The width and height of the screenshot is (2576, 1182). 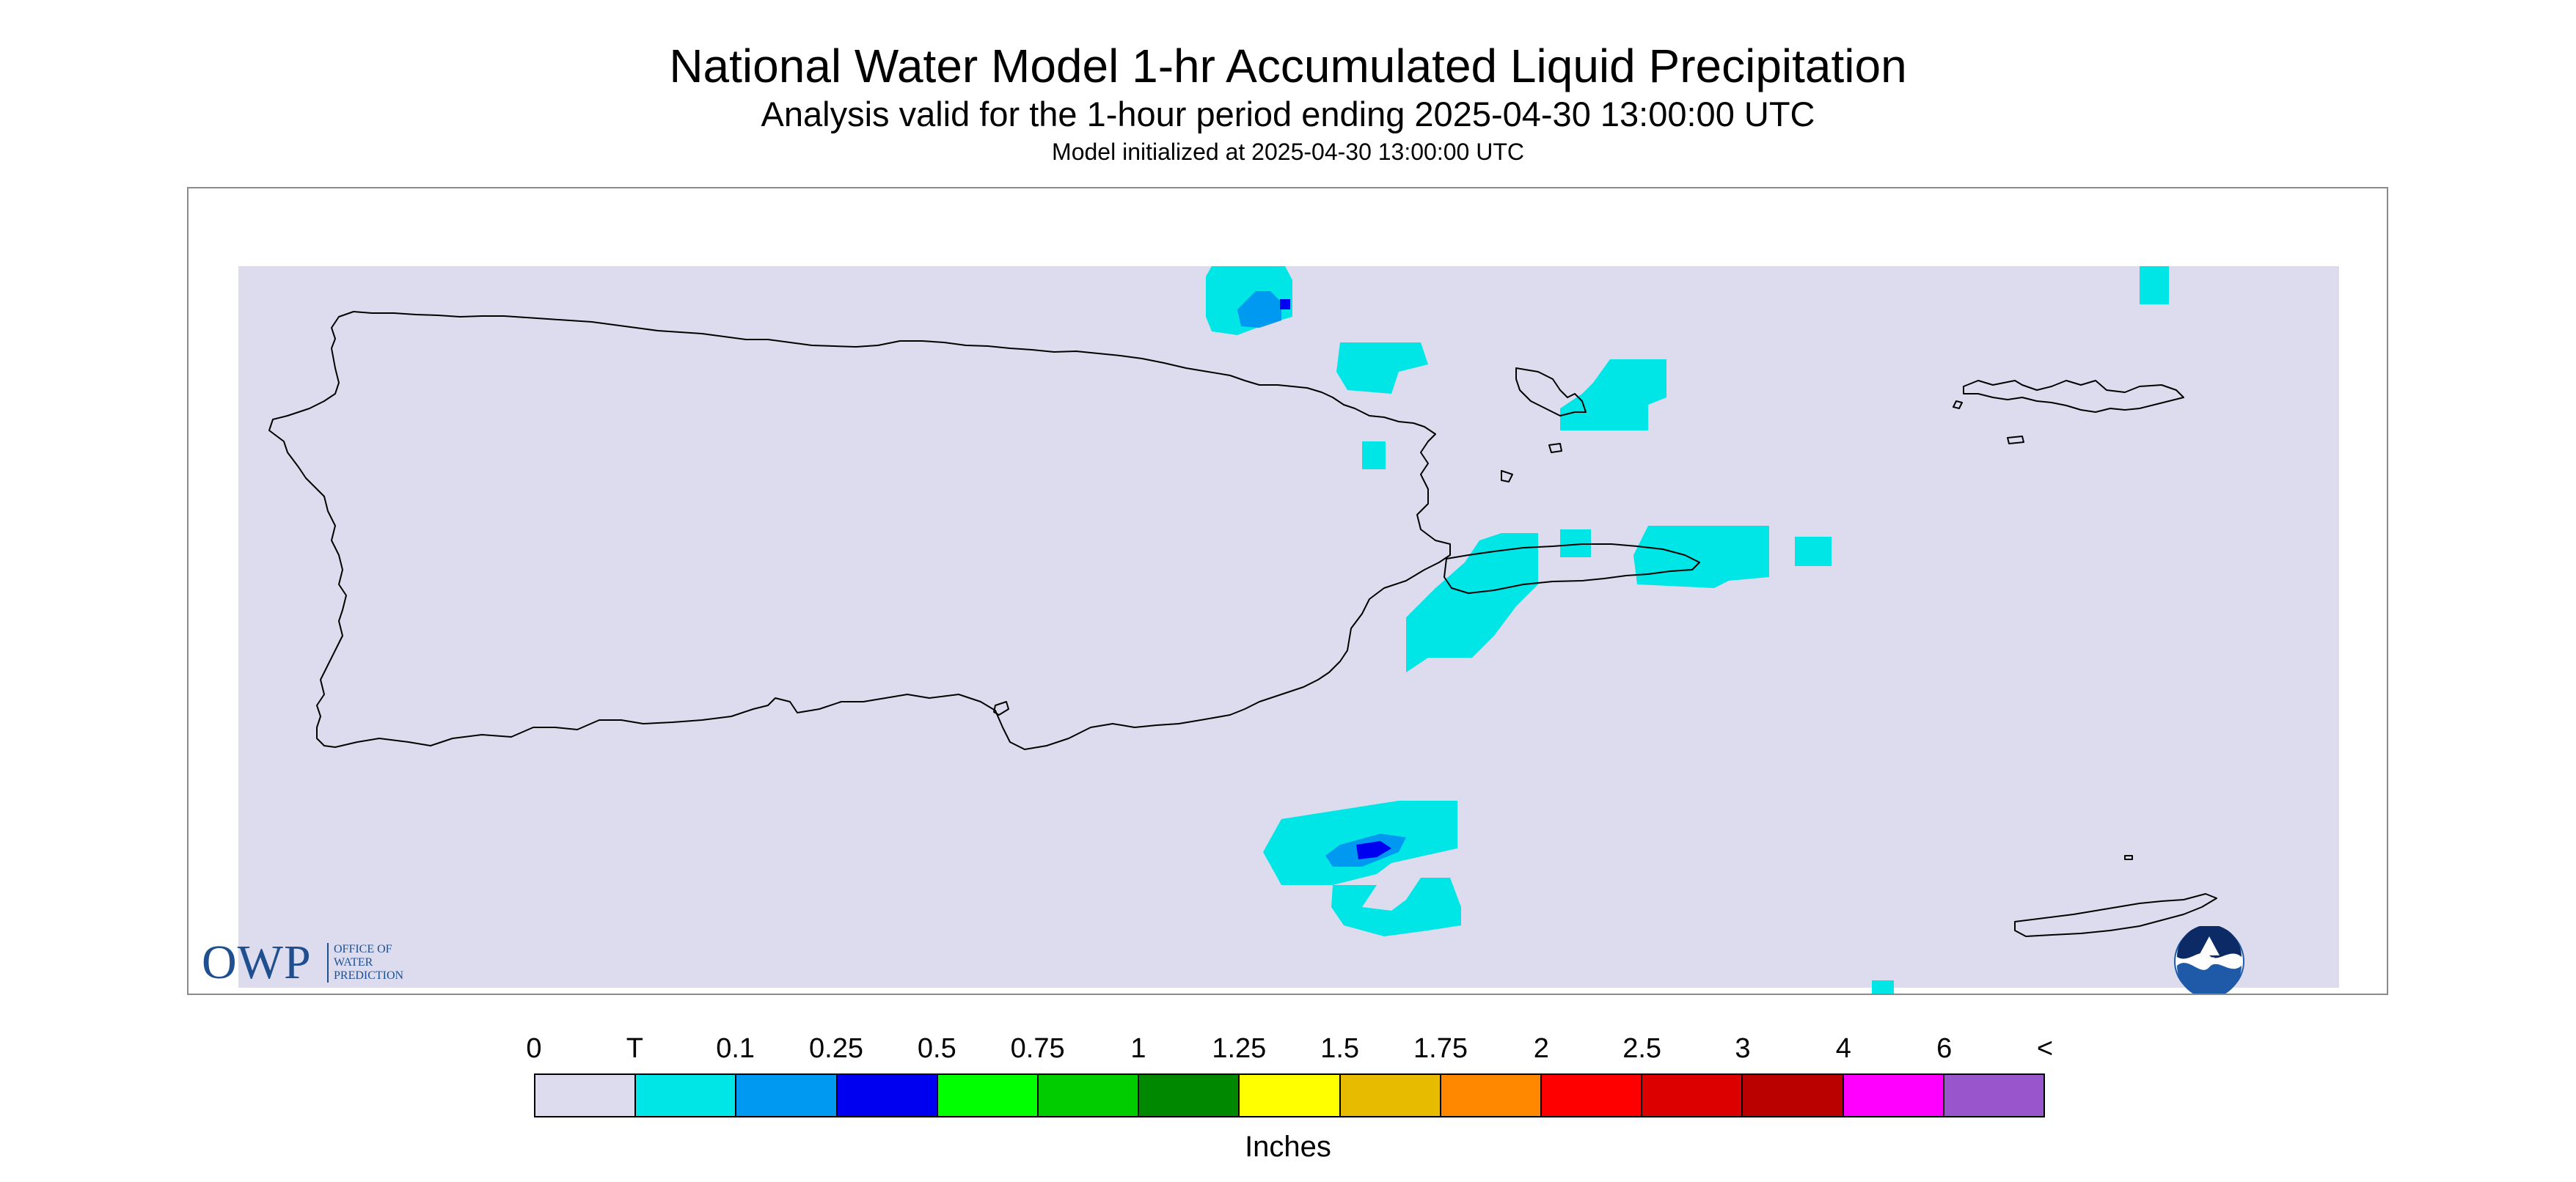 I want to click on legend-tick-label: 4, so click(x=1843, y=1048).